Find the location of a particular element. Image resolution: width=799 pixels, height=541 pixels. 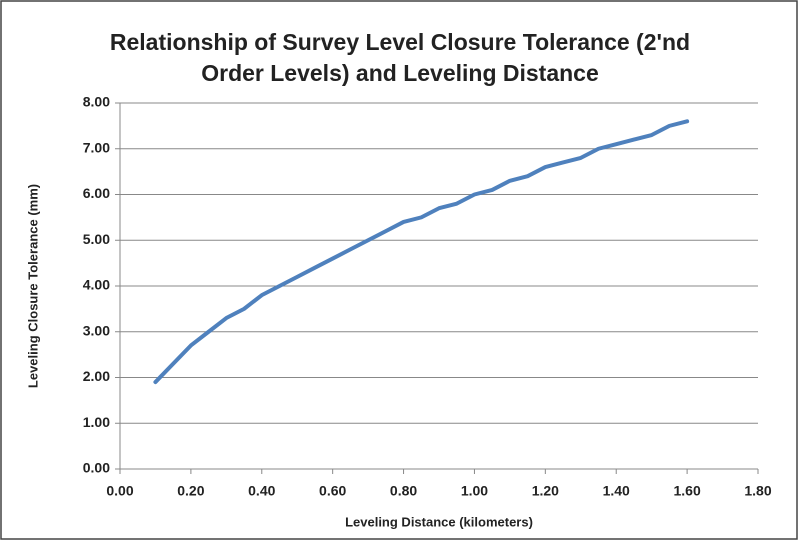

x-tick-label: 1.00 is located at coordinates (474, 491).